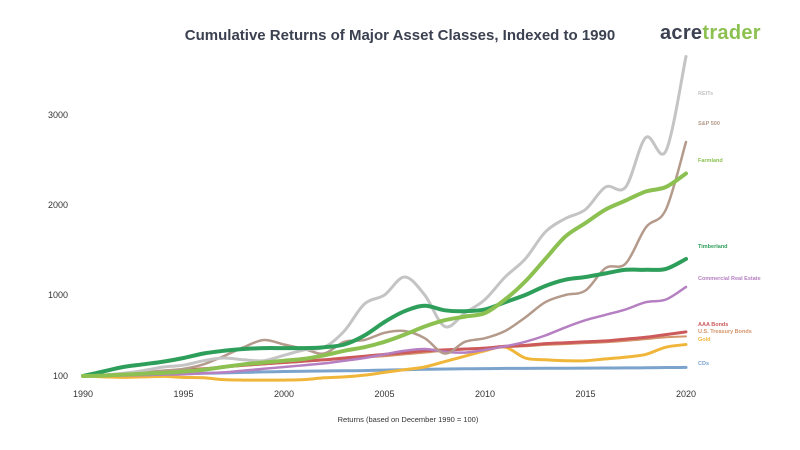 The image size is (800, 450). What do you see at coordinates (408, 419) in the screenshot?
I see `x-axis-label: Returns (based on December 1990 = 100)` at bounding box center [408, 419].